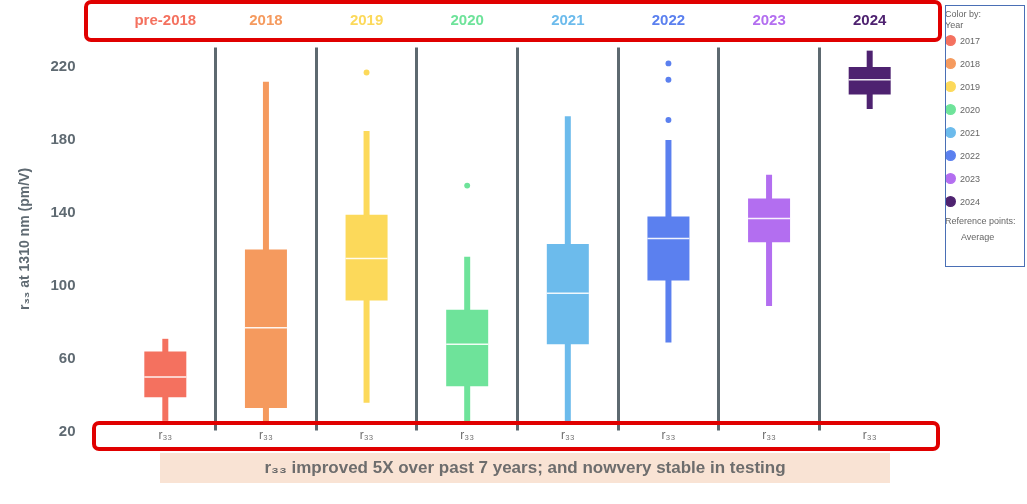  Describe the element at coordinates (63, 284) in the screenshot. I see `y-tick-label: 100` at that location.